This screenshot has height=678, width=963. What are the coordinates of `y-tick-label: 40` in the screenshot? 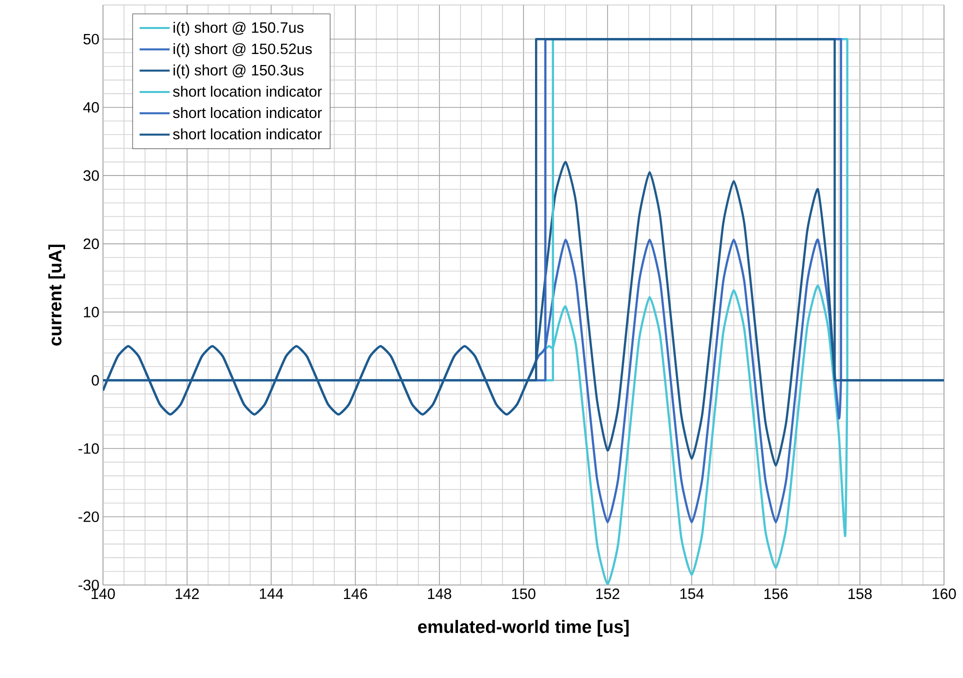 It's located at (91, 107).